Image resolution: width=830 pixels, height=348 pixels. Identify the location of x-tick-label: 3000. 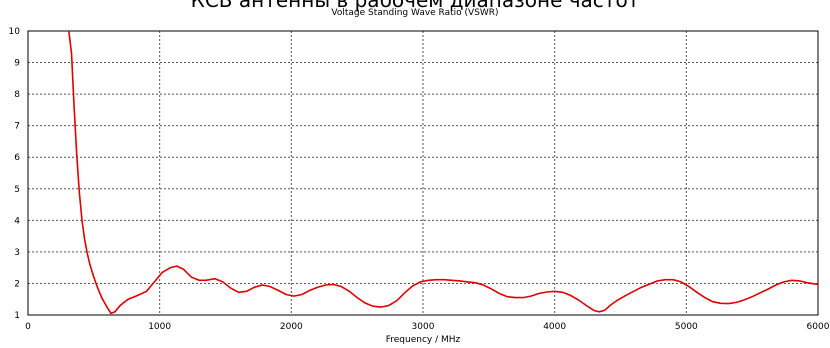
(423, 327).